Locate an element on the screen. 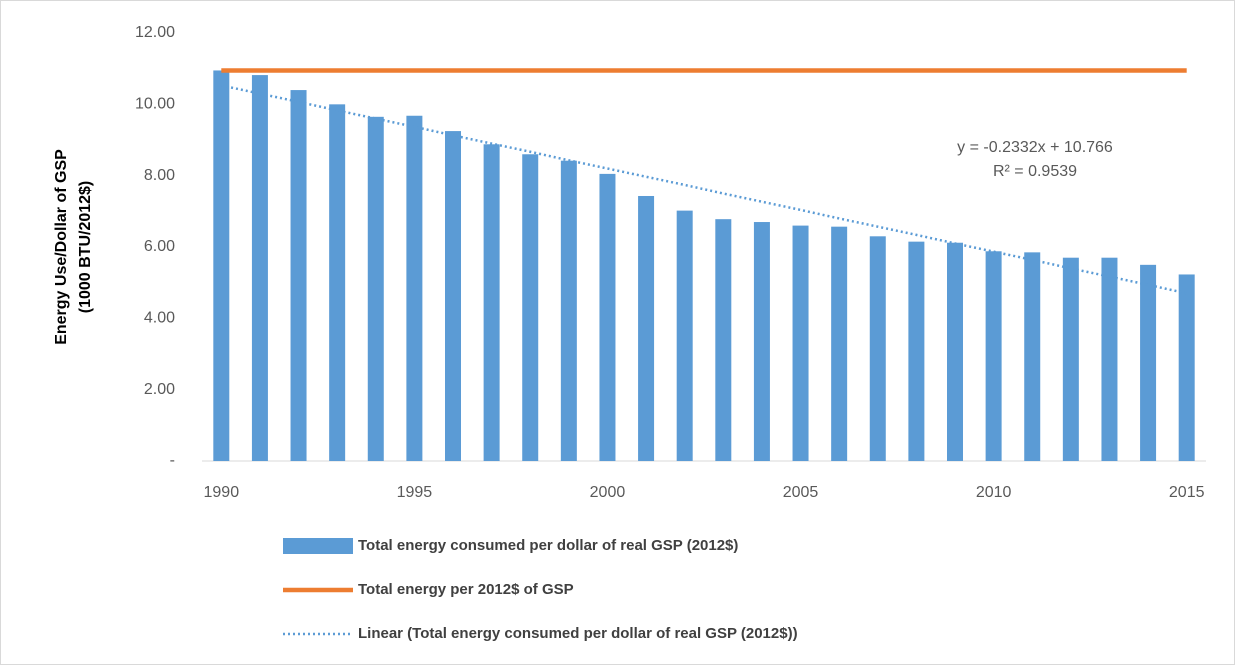  trend-equation: y = -0.2332x + 10.766 is located at coordinates (1035, 147).